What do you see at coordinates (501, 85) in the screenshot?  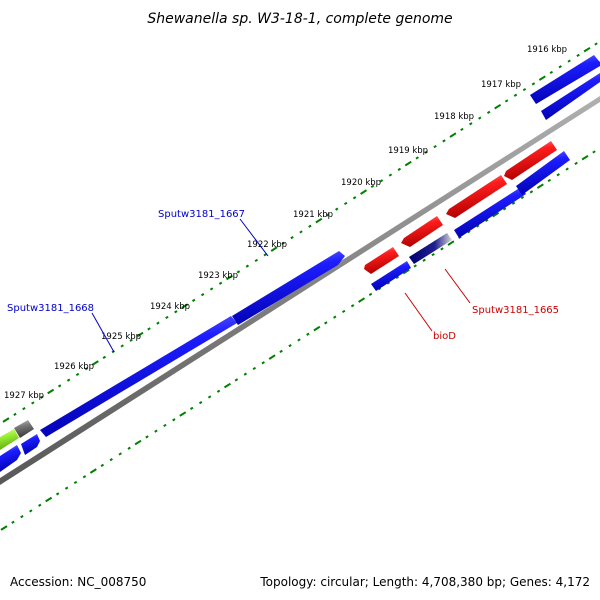 I see `tick-label: 1917 kbp` at bounding box center [501, 85].